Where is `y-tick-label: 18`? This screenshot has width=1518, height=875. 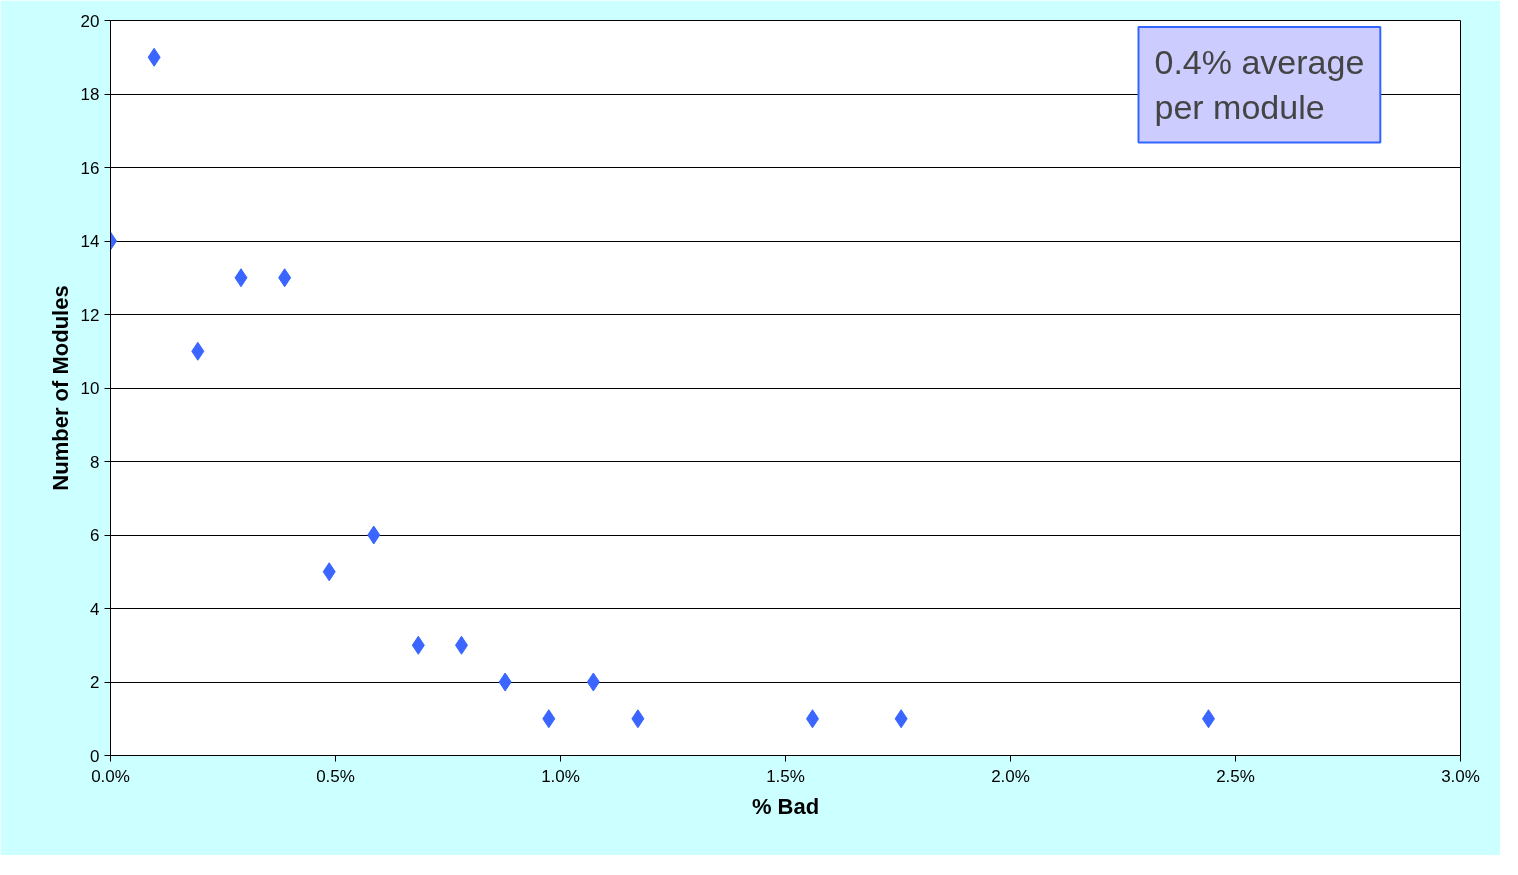
y-tick-label: 18 is located at coordinates (90, 94).